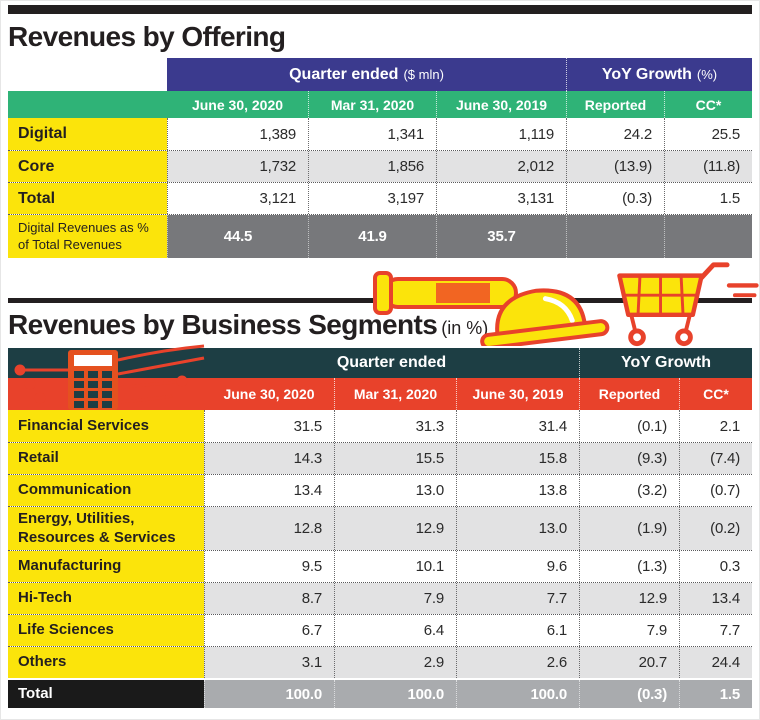 The height and width of the screenshot is (720, 760). I want to click on table-row-core: Core 1,732 1,856 2,012 (13.9) (11.8), so click(380, 166).